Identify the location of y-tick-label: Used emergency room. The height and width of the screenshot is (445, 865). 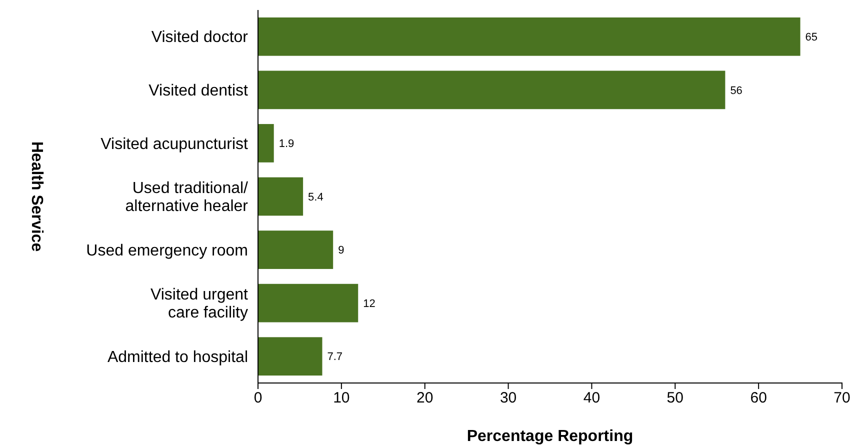
(167, 251).